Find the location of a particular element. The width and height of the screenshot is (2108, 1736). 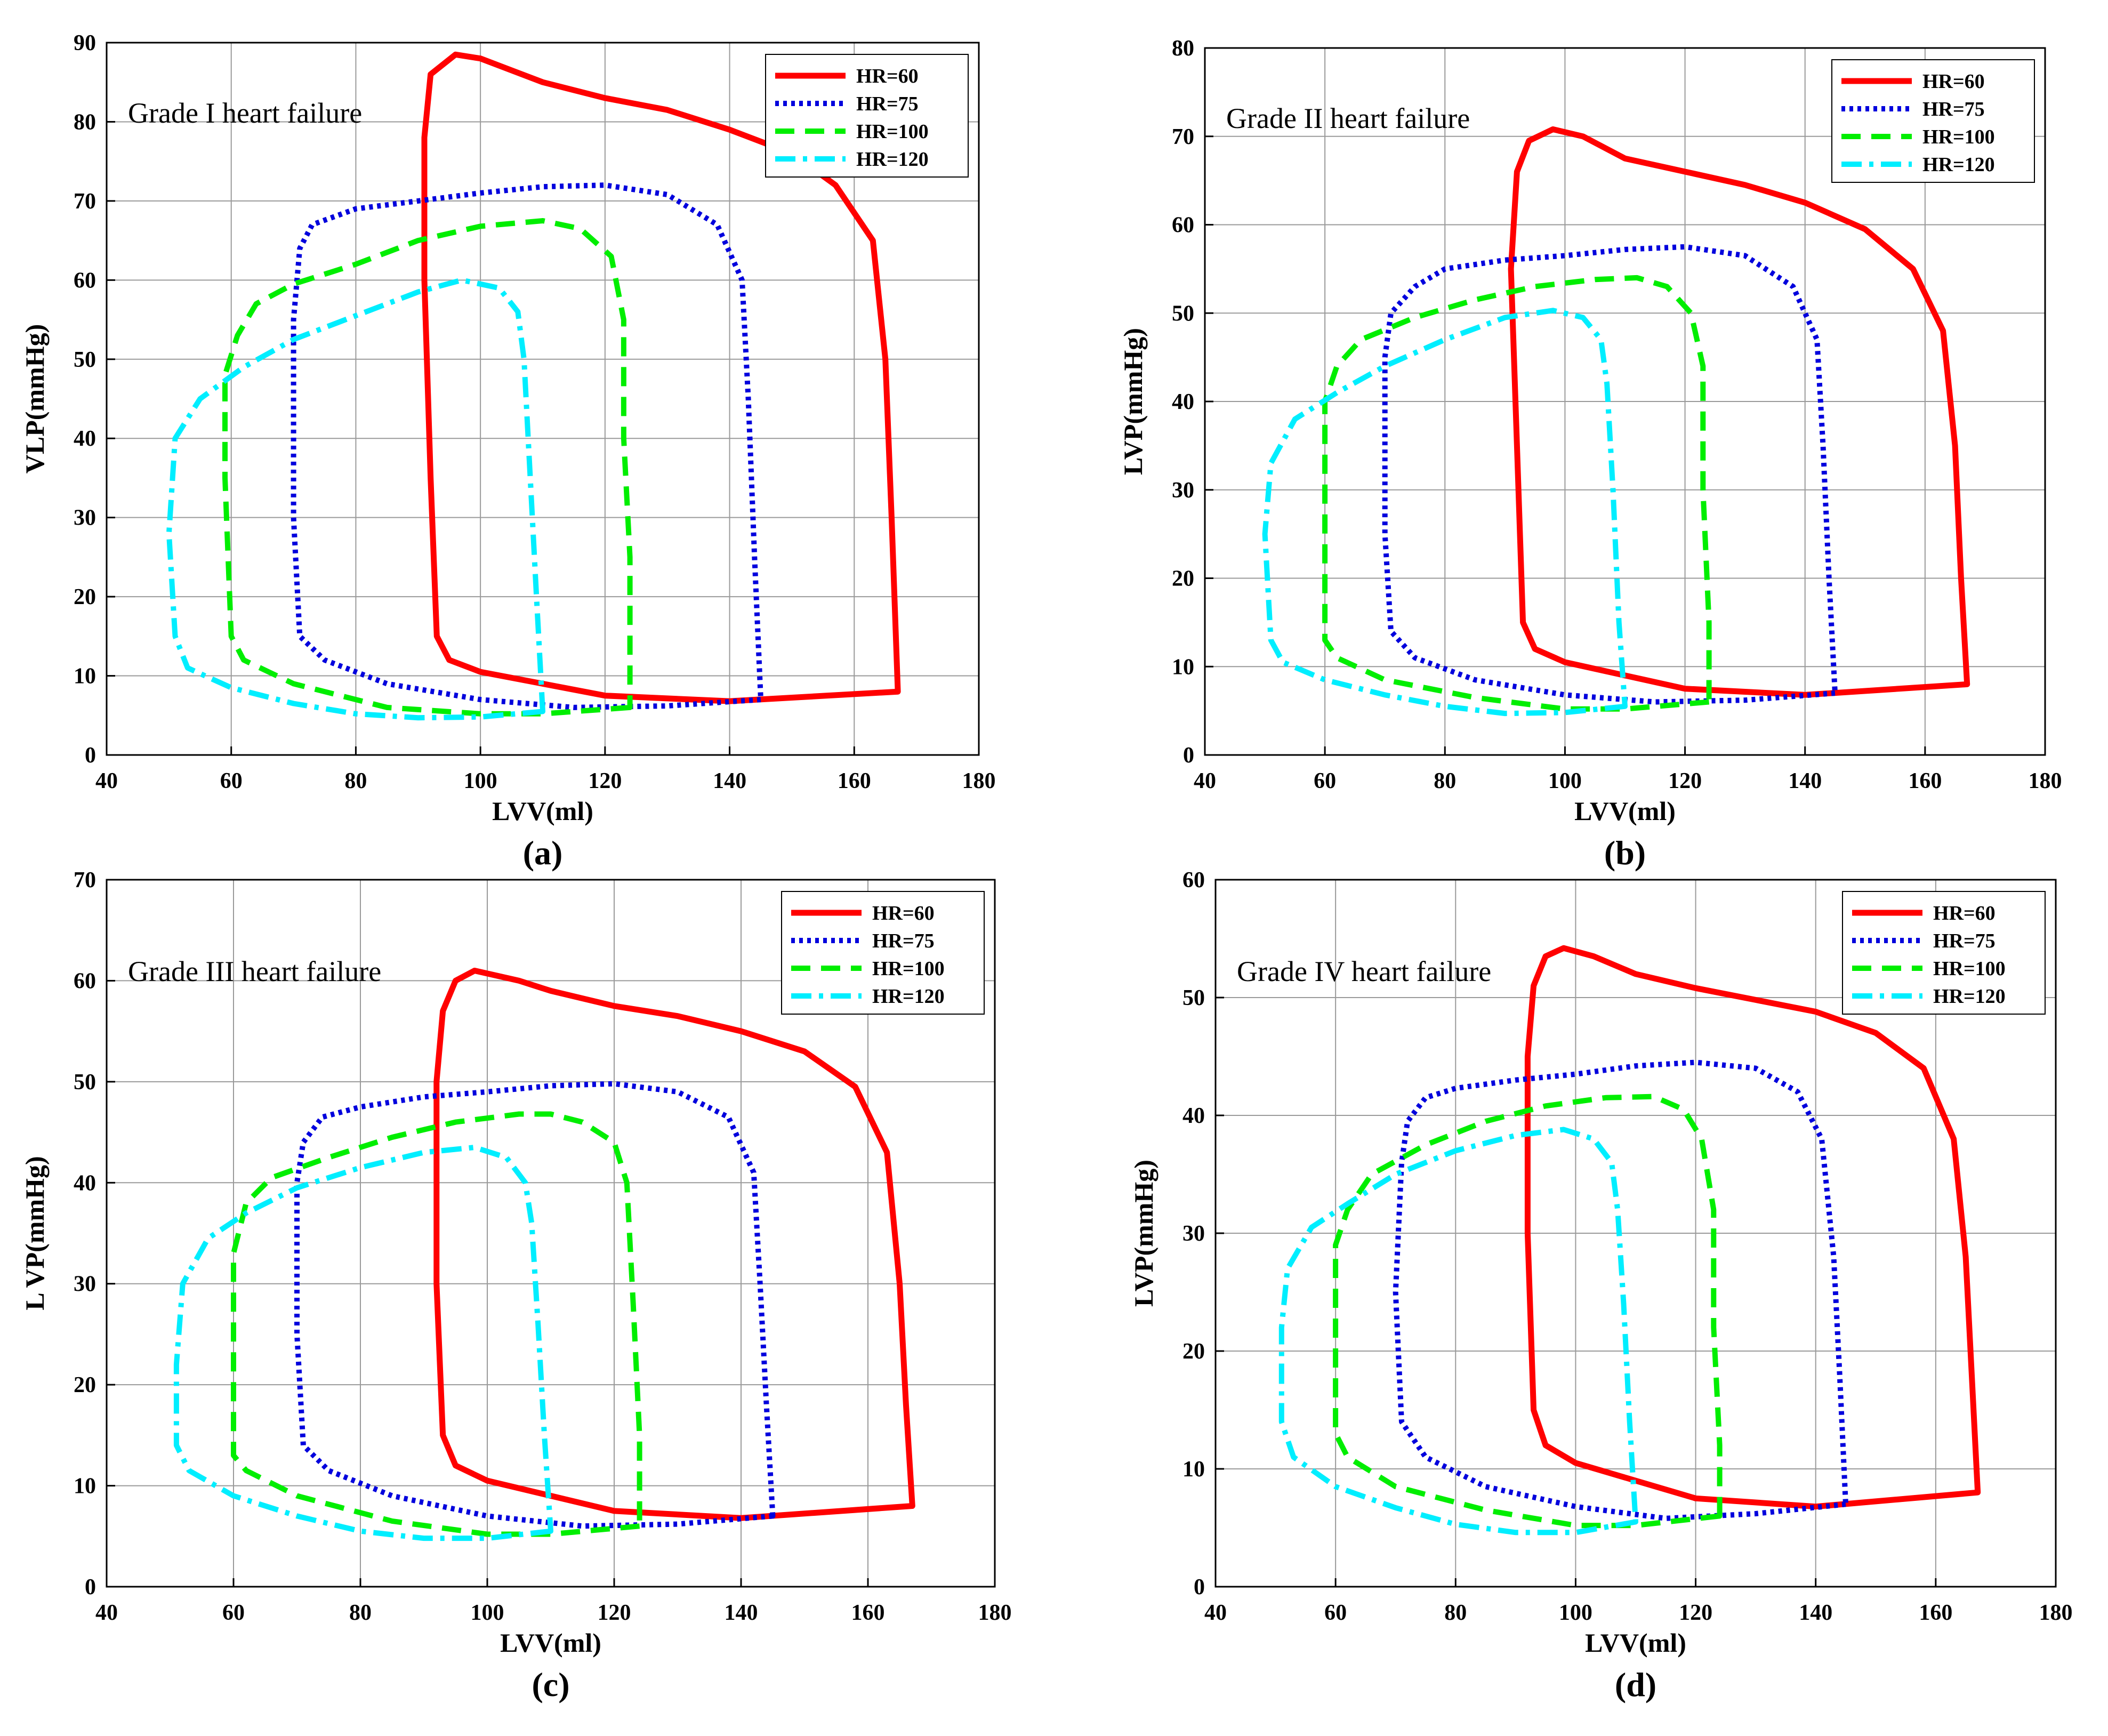

grade-annotation: Grade III heart failure is located at coordinates (254, 971).